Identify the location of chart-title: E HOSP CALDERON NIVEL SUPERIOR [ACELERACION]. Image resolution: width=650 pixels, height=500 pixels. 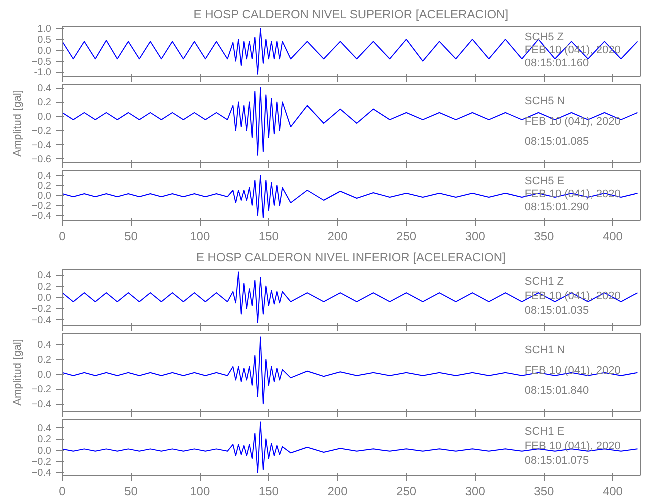
(351, 15).